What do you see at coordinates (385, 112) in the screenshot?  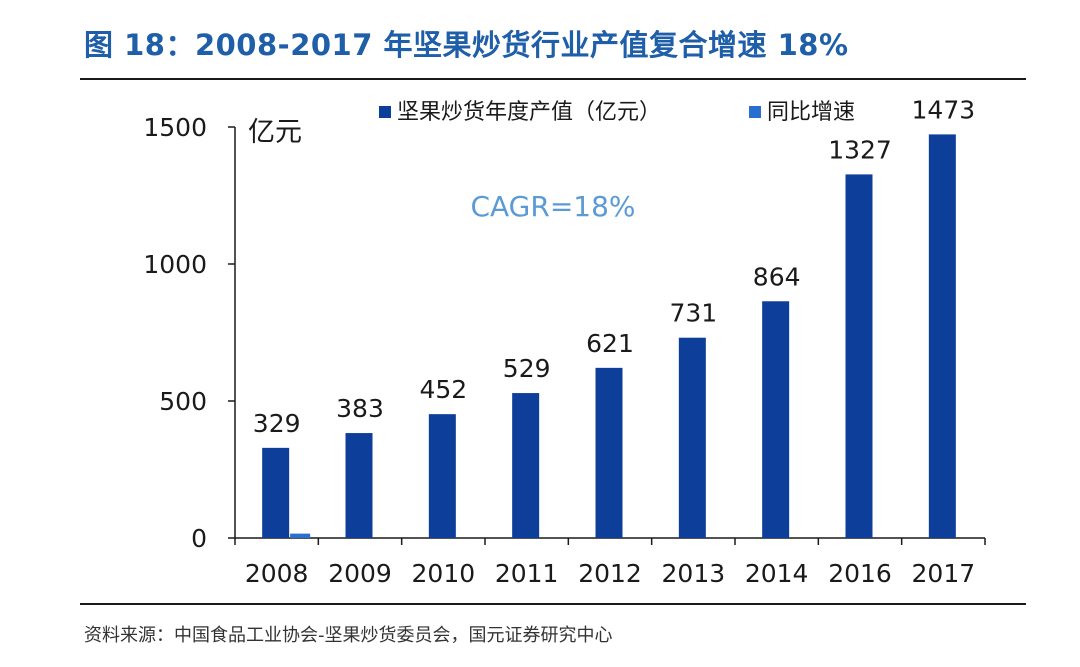 I see `legend-swatch-output` at bounding box center [385, 112].